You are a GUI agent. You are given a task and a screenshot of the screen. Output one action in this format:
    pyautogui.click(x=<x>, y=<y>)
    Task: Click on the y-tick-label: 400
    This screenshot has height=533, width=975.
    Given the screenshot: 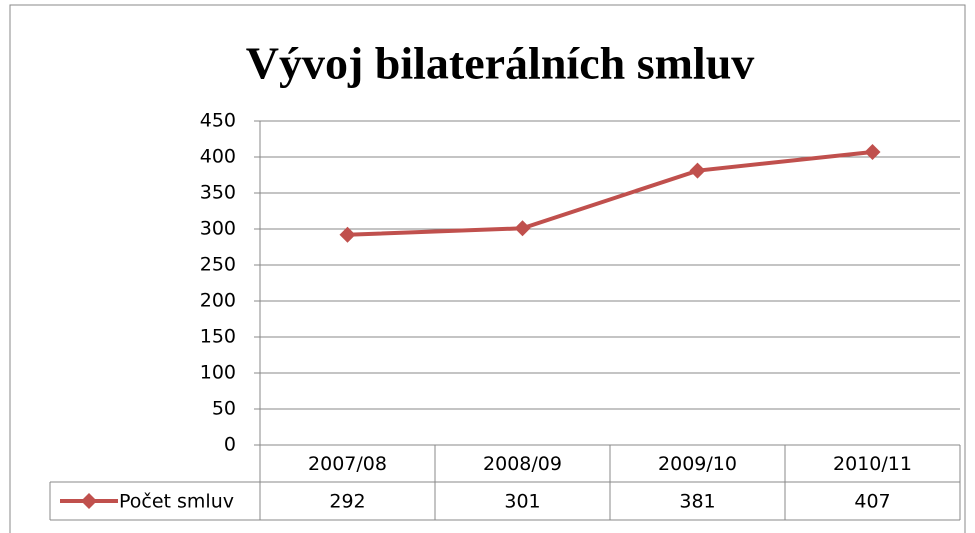 What is the action you would take?
    pyautogui.click(x=218, y=157)
    